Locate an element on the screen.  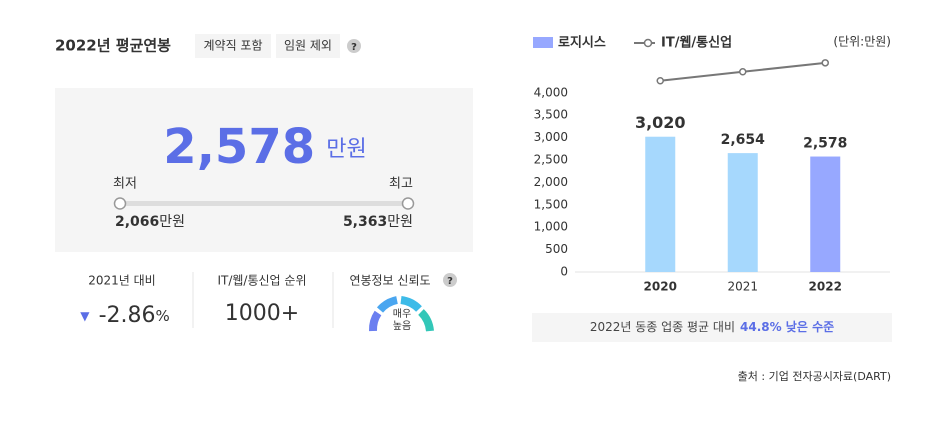
gauge-text: 매우 is located at coordinates (402, 314).